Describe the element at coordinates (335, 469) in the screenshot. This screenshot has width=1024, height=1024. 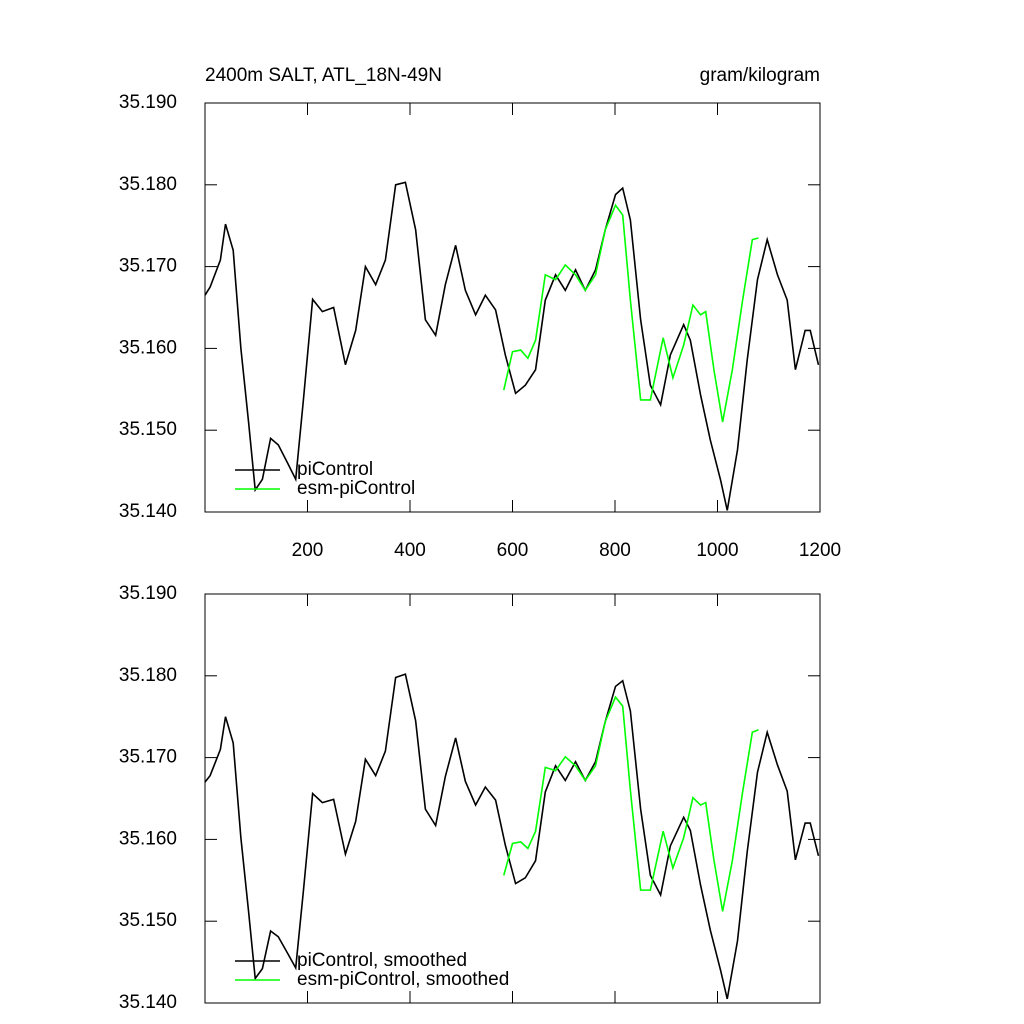
I see `legend-label: piControl` at that location.